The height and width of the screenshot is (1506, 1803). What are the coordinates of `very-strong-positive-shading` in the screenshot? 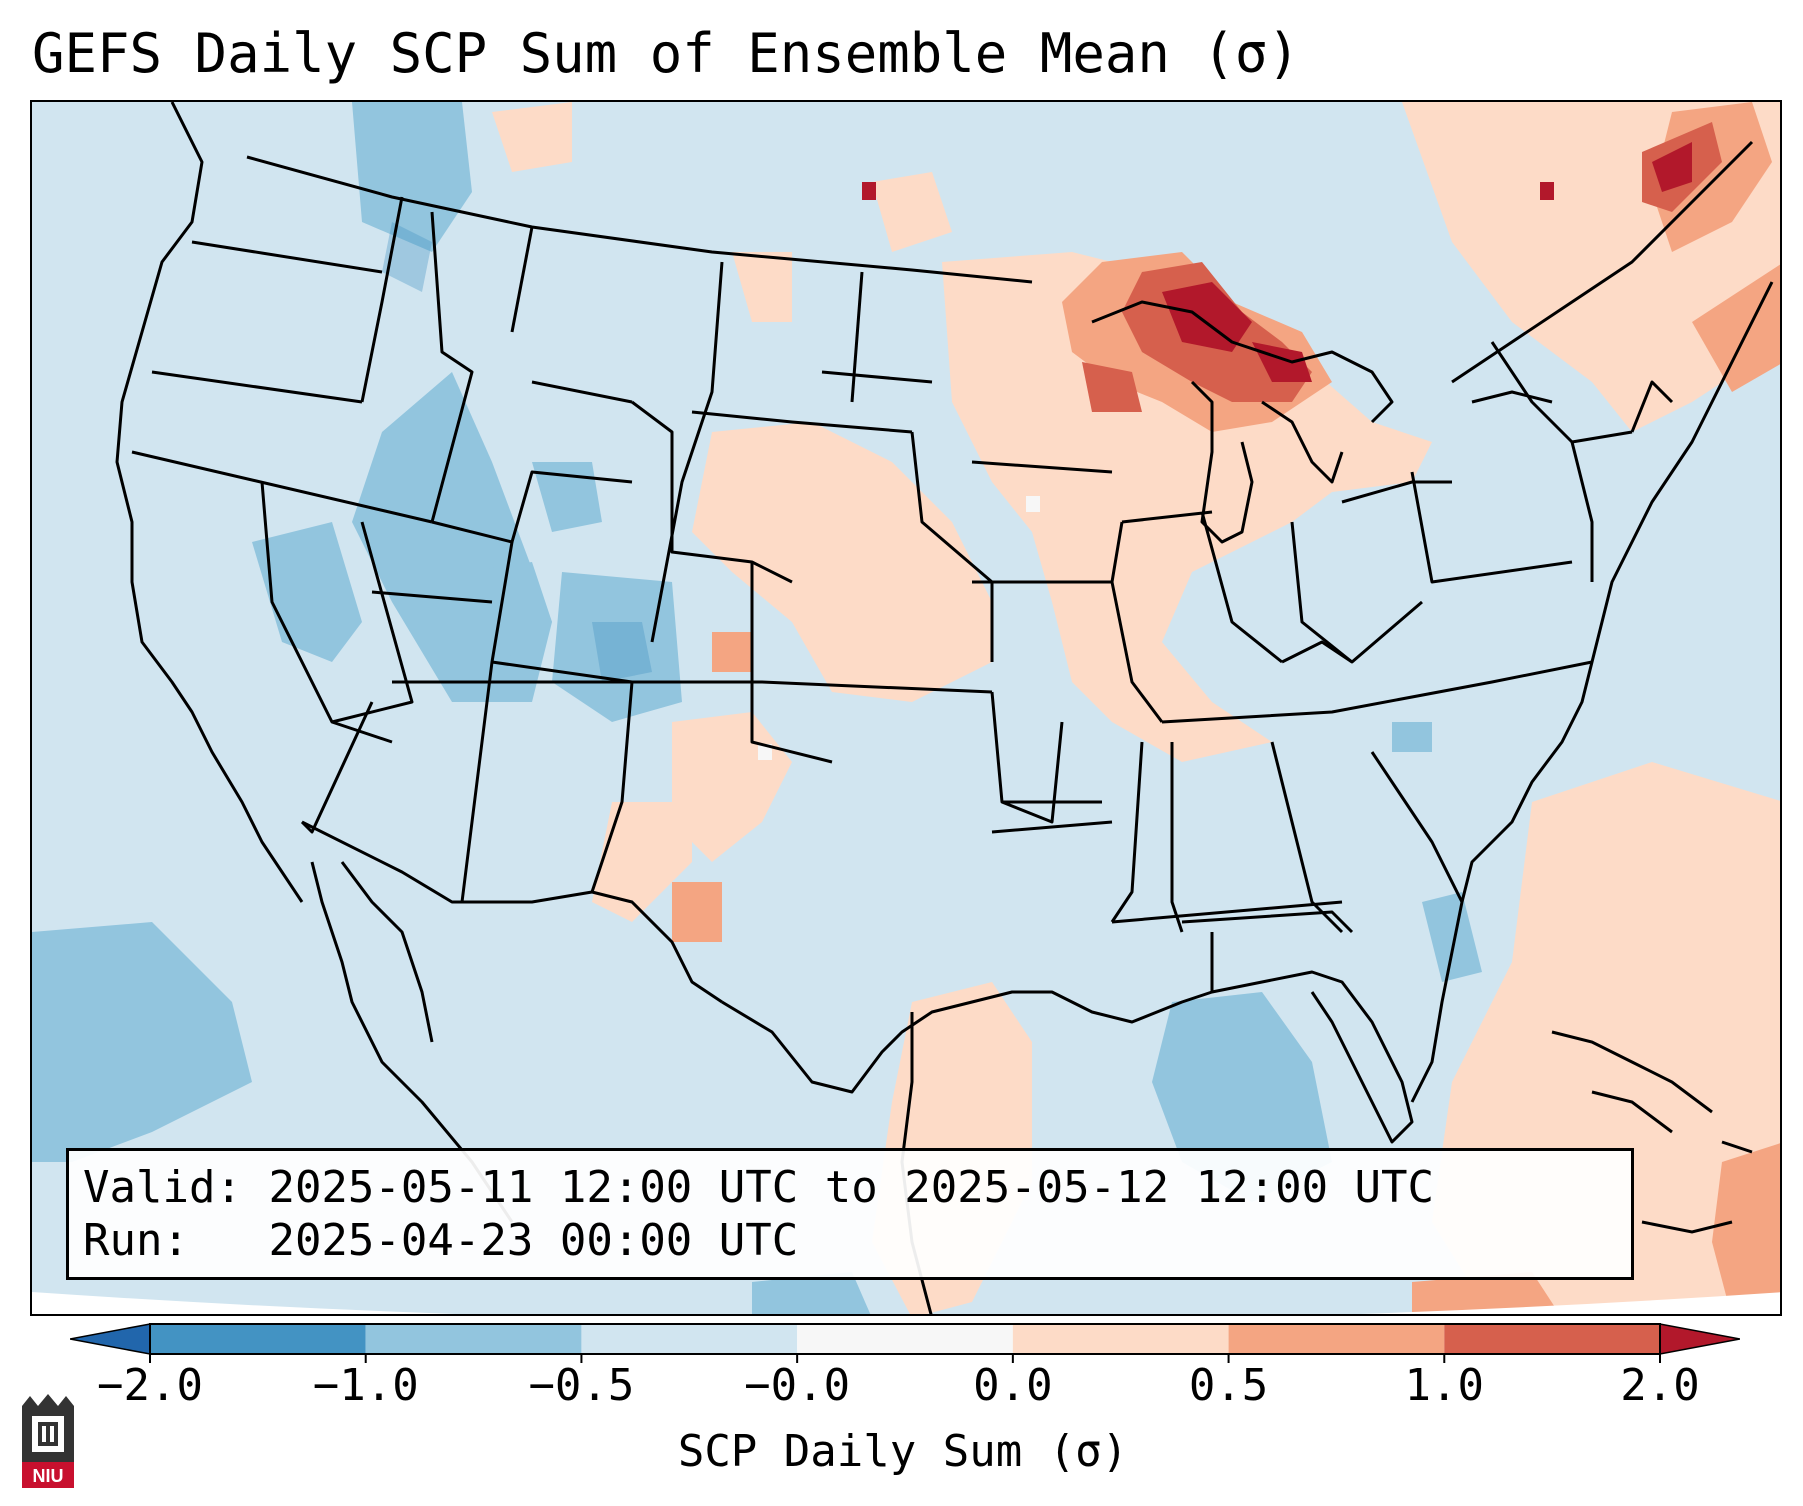 It's located at (1277, 262).